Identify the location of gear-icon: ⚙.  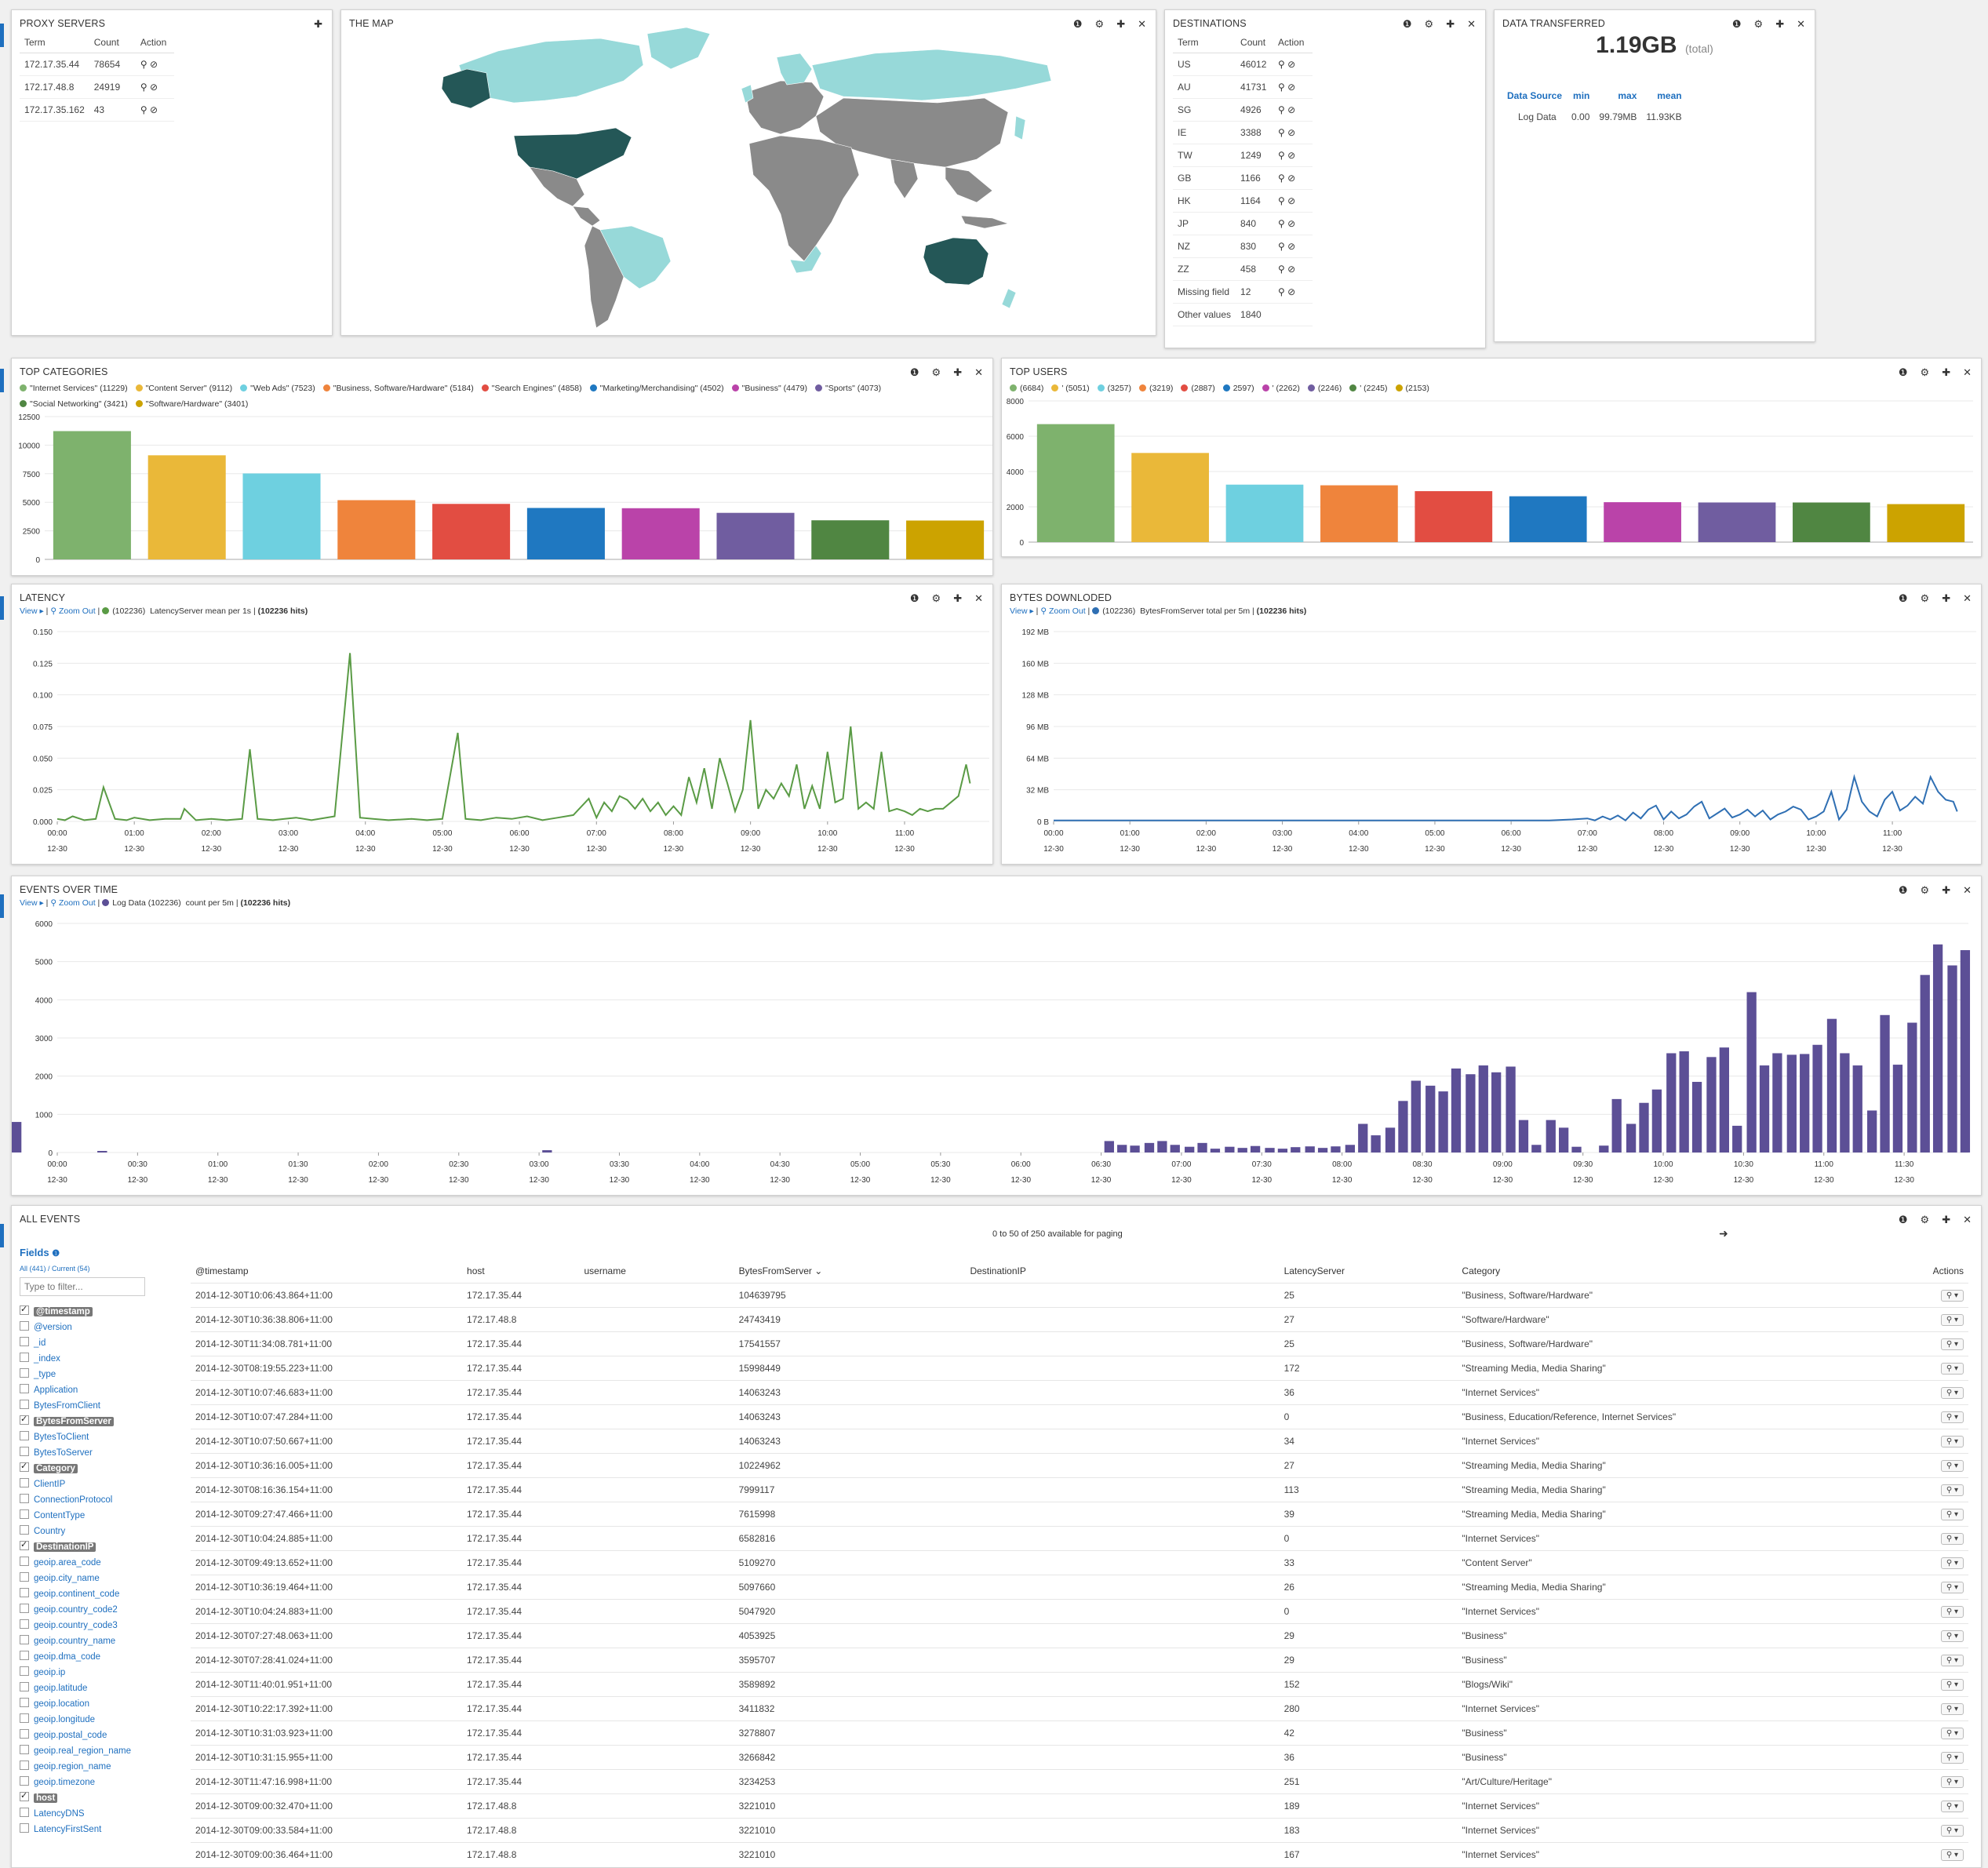
(936, 372).